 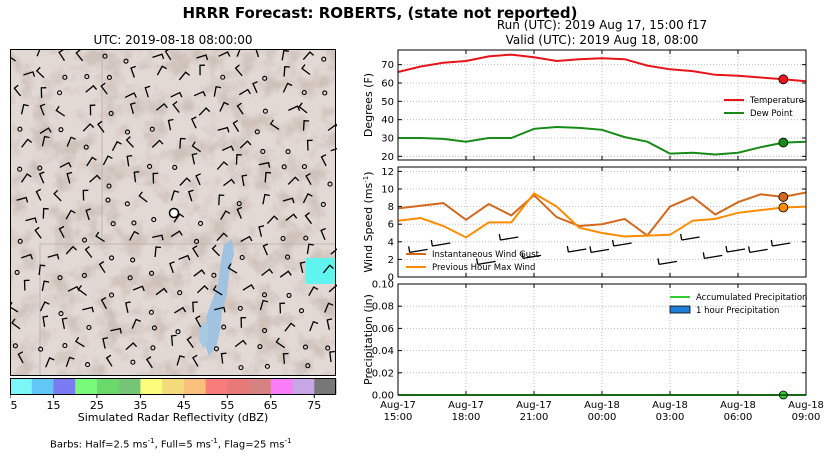 I want to click on lake, so click(x=219, y=297).